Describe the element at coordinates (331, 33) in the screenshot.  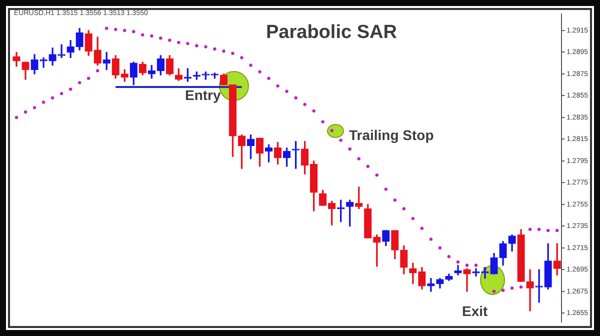
I see `chart-title: Parabolic SAR` at that location.